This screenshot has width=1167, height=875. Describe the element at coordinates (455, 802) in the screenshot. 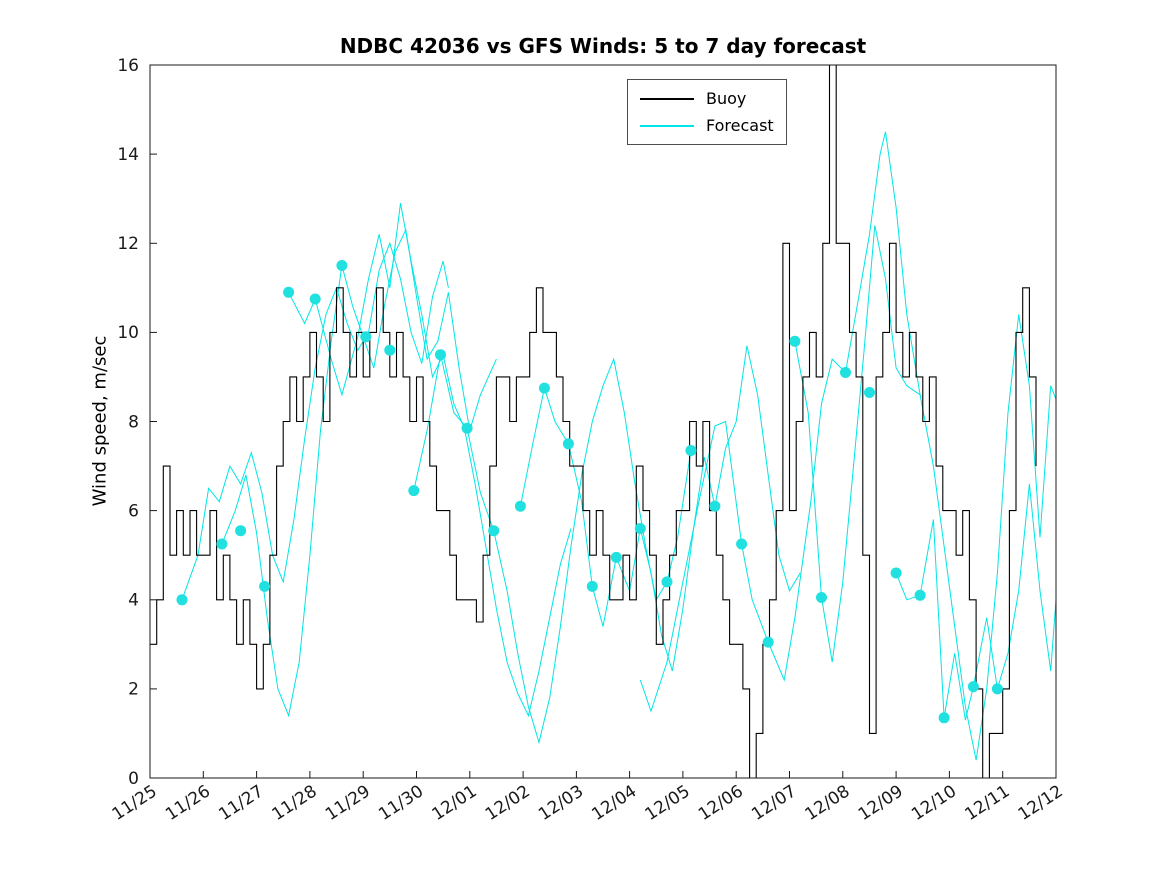

I see `x-tick-label: 12/01` at that location.